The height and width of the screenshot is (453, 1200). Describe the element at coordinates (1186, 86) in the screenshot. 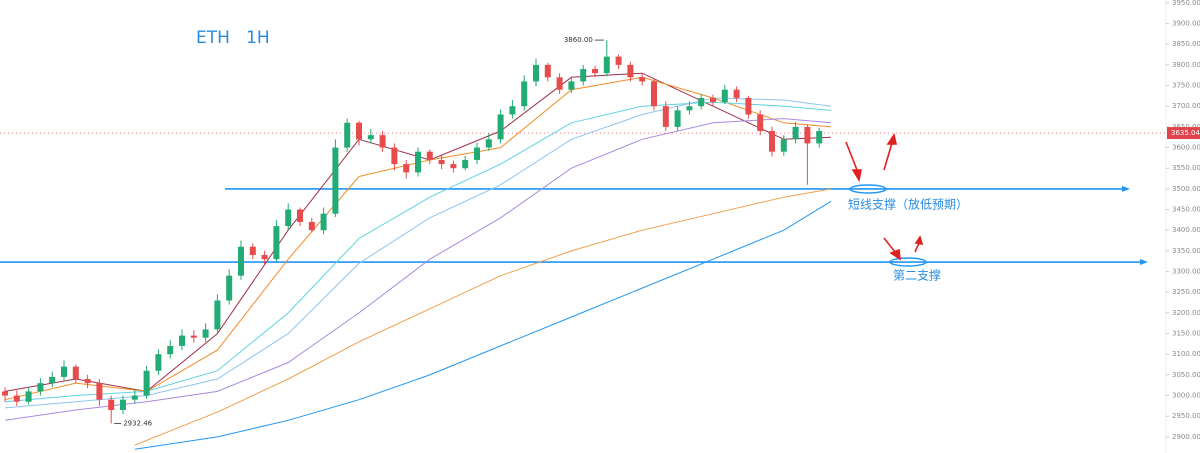

I see `y-tick-label: 3750.00` at that location.